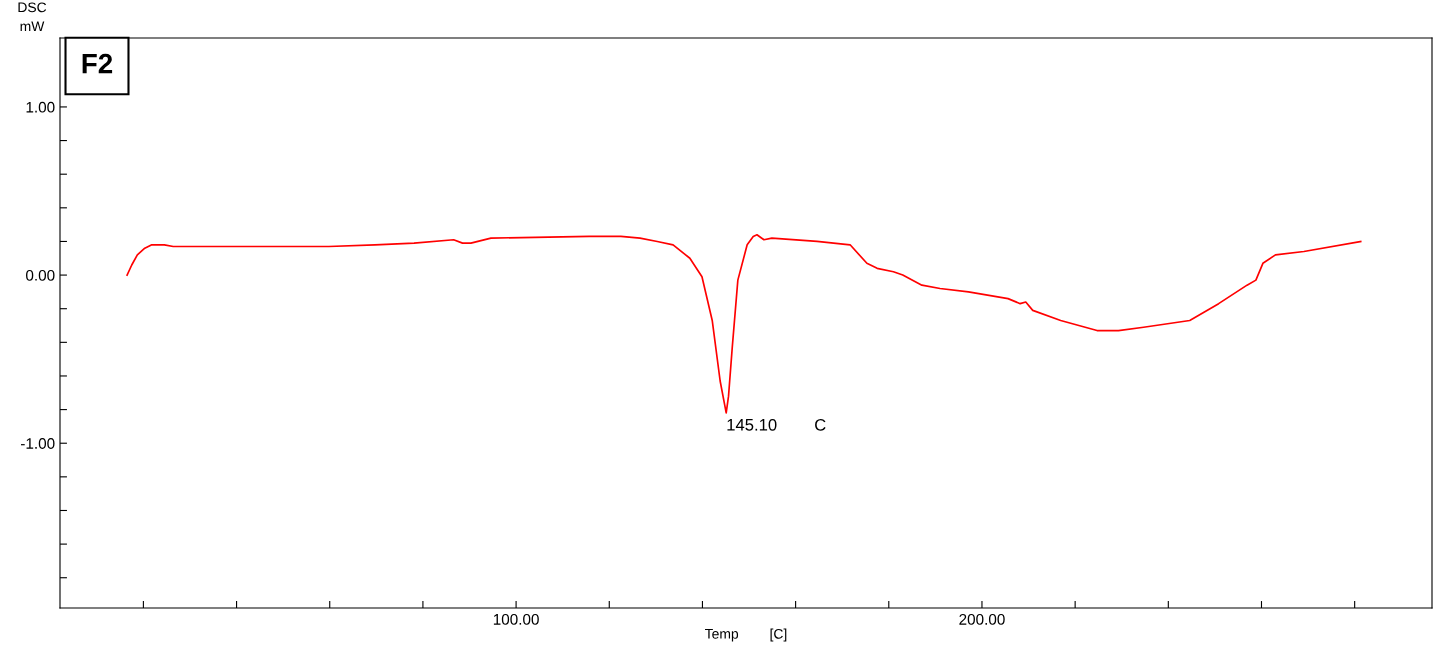  Describe the element at coordinates (40, 107) in the screenshot. I see `y-tick-label: 1.00` at that location.